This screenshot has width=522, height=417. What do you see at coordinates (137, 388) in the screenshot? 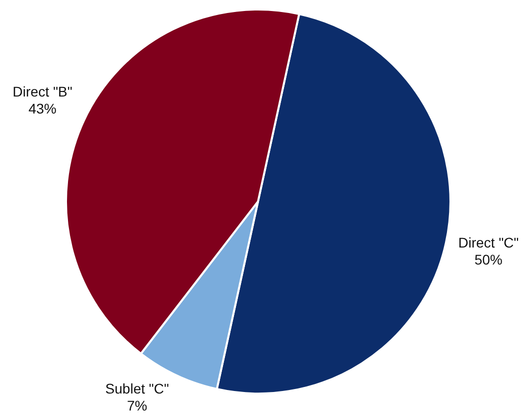
I see `slice-label: Sublet "C"` at bounding box center [137, 388].